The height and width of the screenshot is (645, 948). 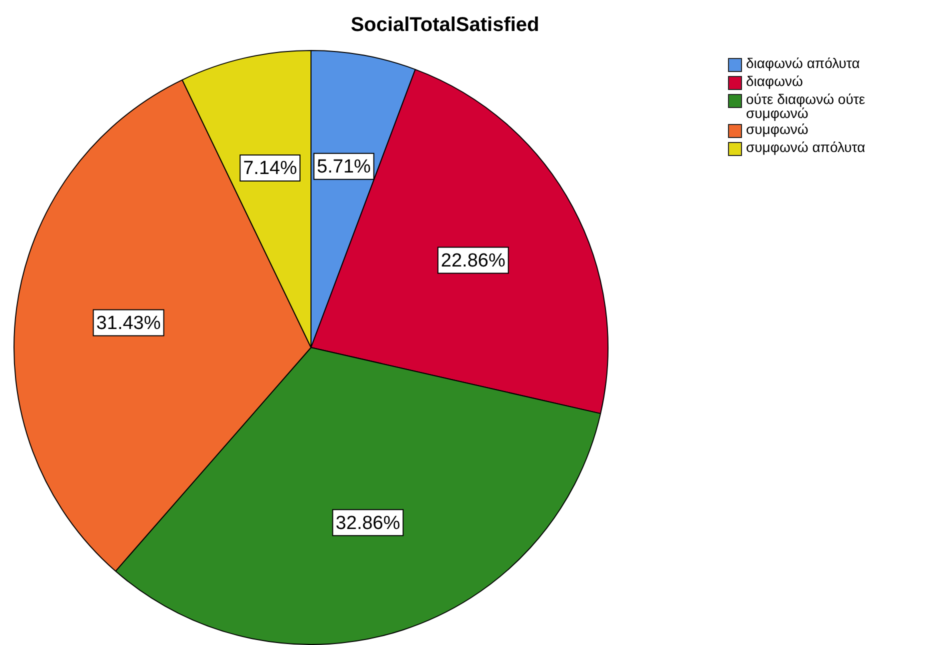 I want to click on legend-label: συμφωνώ, so click(x=777, y=129).